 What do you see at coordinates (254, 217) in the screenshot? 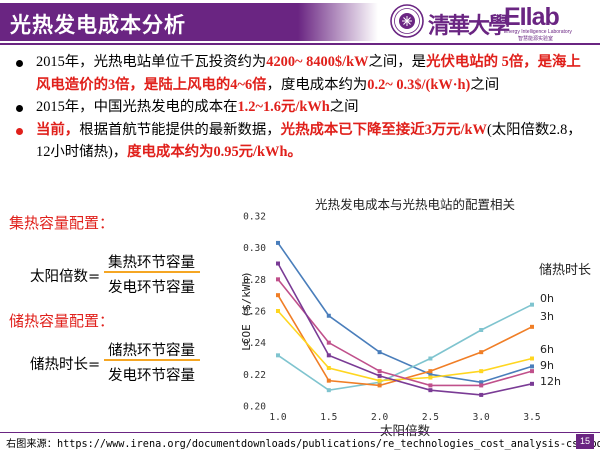
I see `y-tick-label: 0.32` at bounding box center [254, 217].